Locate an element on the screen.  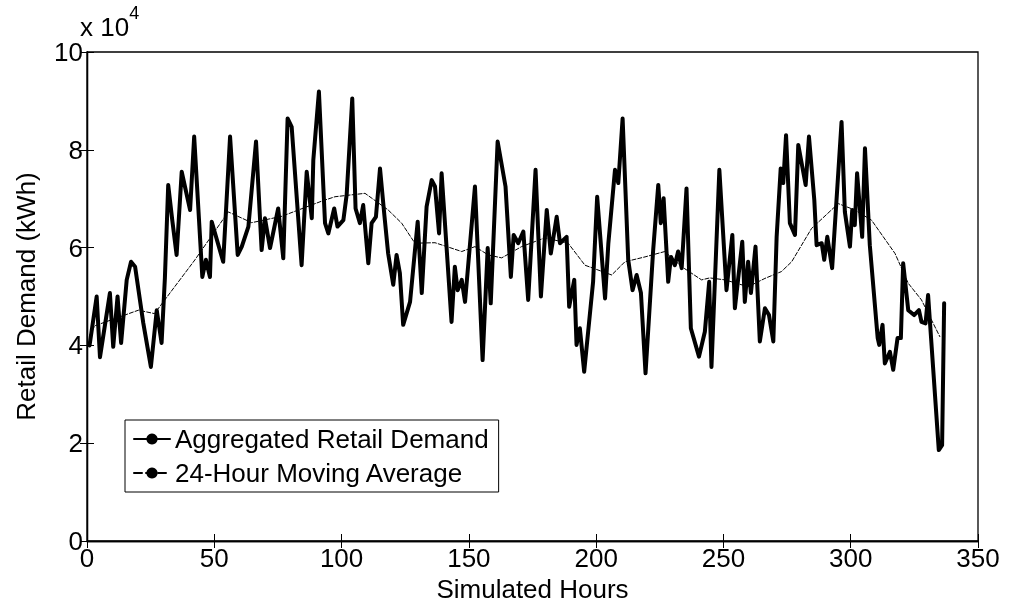
x-tick-label: 350 is located at coordinates (978, 558).